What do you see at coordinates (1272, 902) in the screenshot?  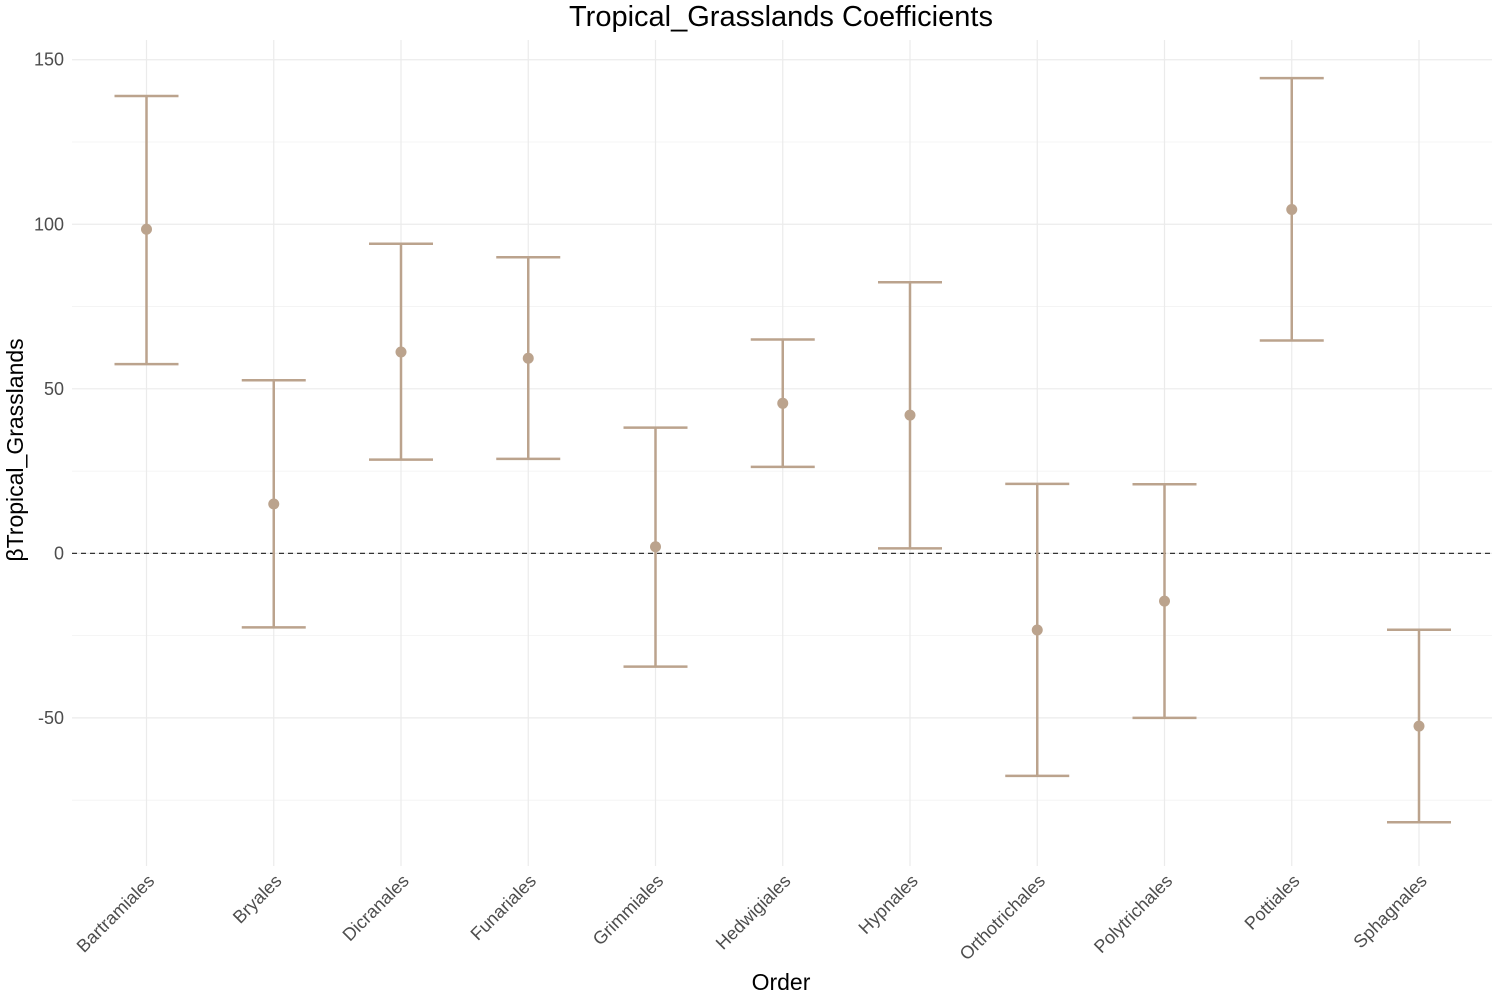 I see `x-tick-label: Pottiales` at bounding box center [1272, 902].